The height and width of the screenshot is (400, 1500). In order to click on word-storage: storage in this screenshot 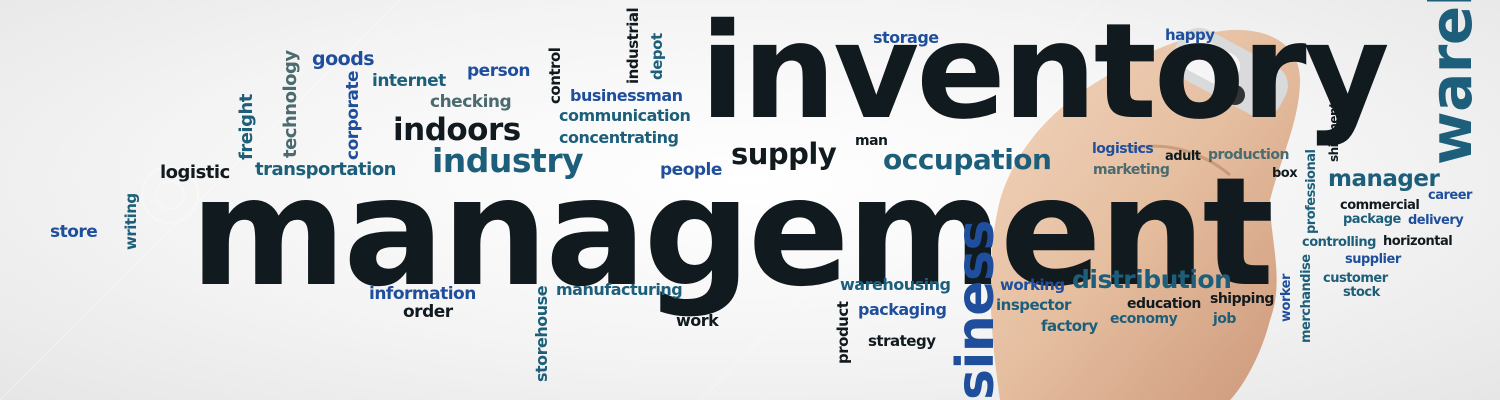, I will do `click(906, 37)`.